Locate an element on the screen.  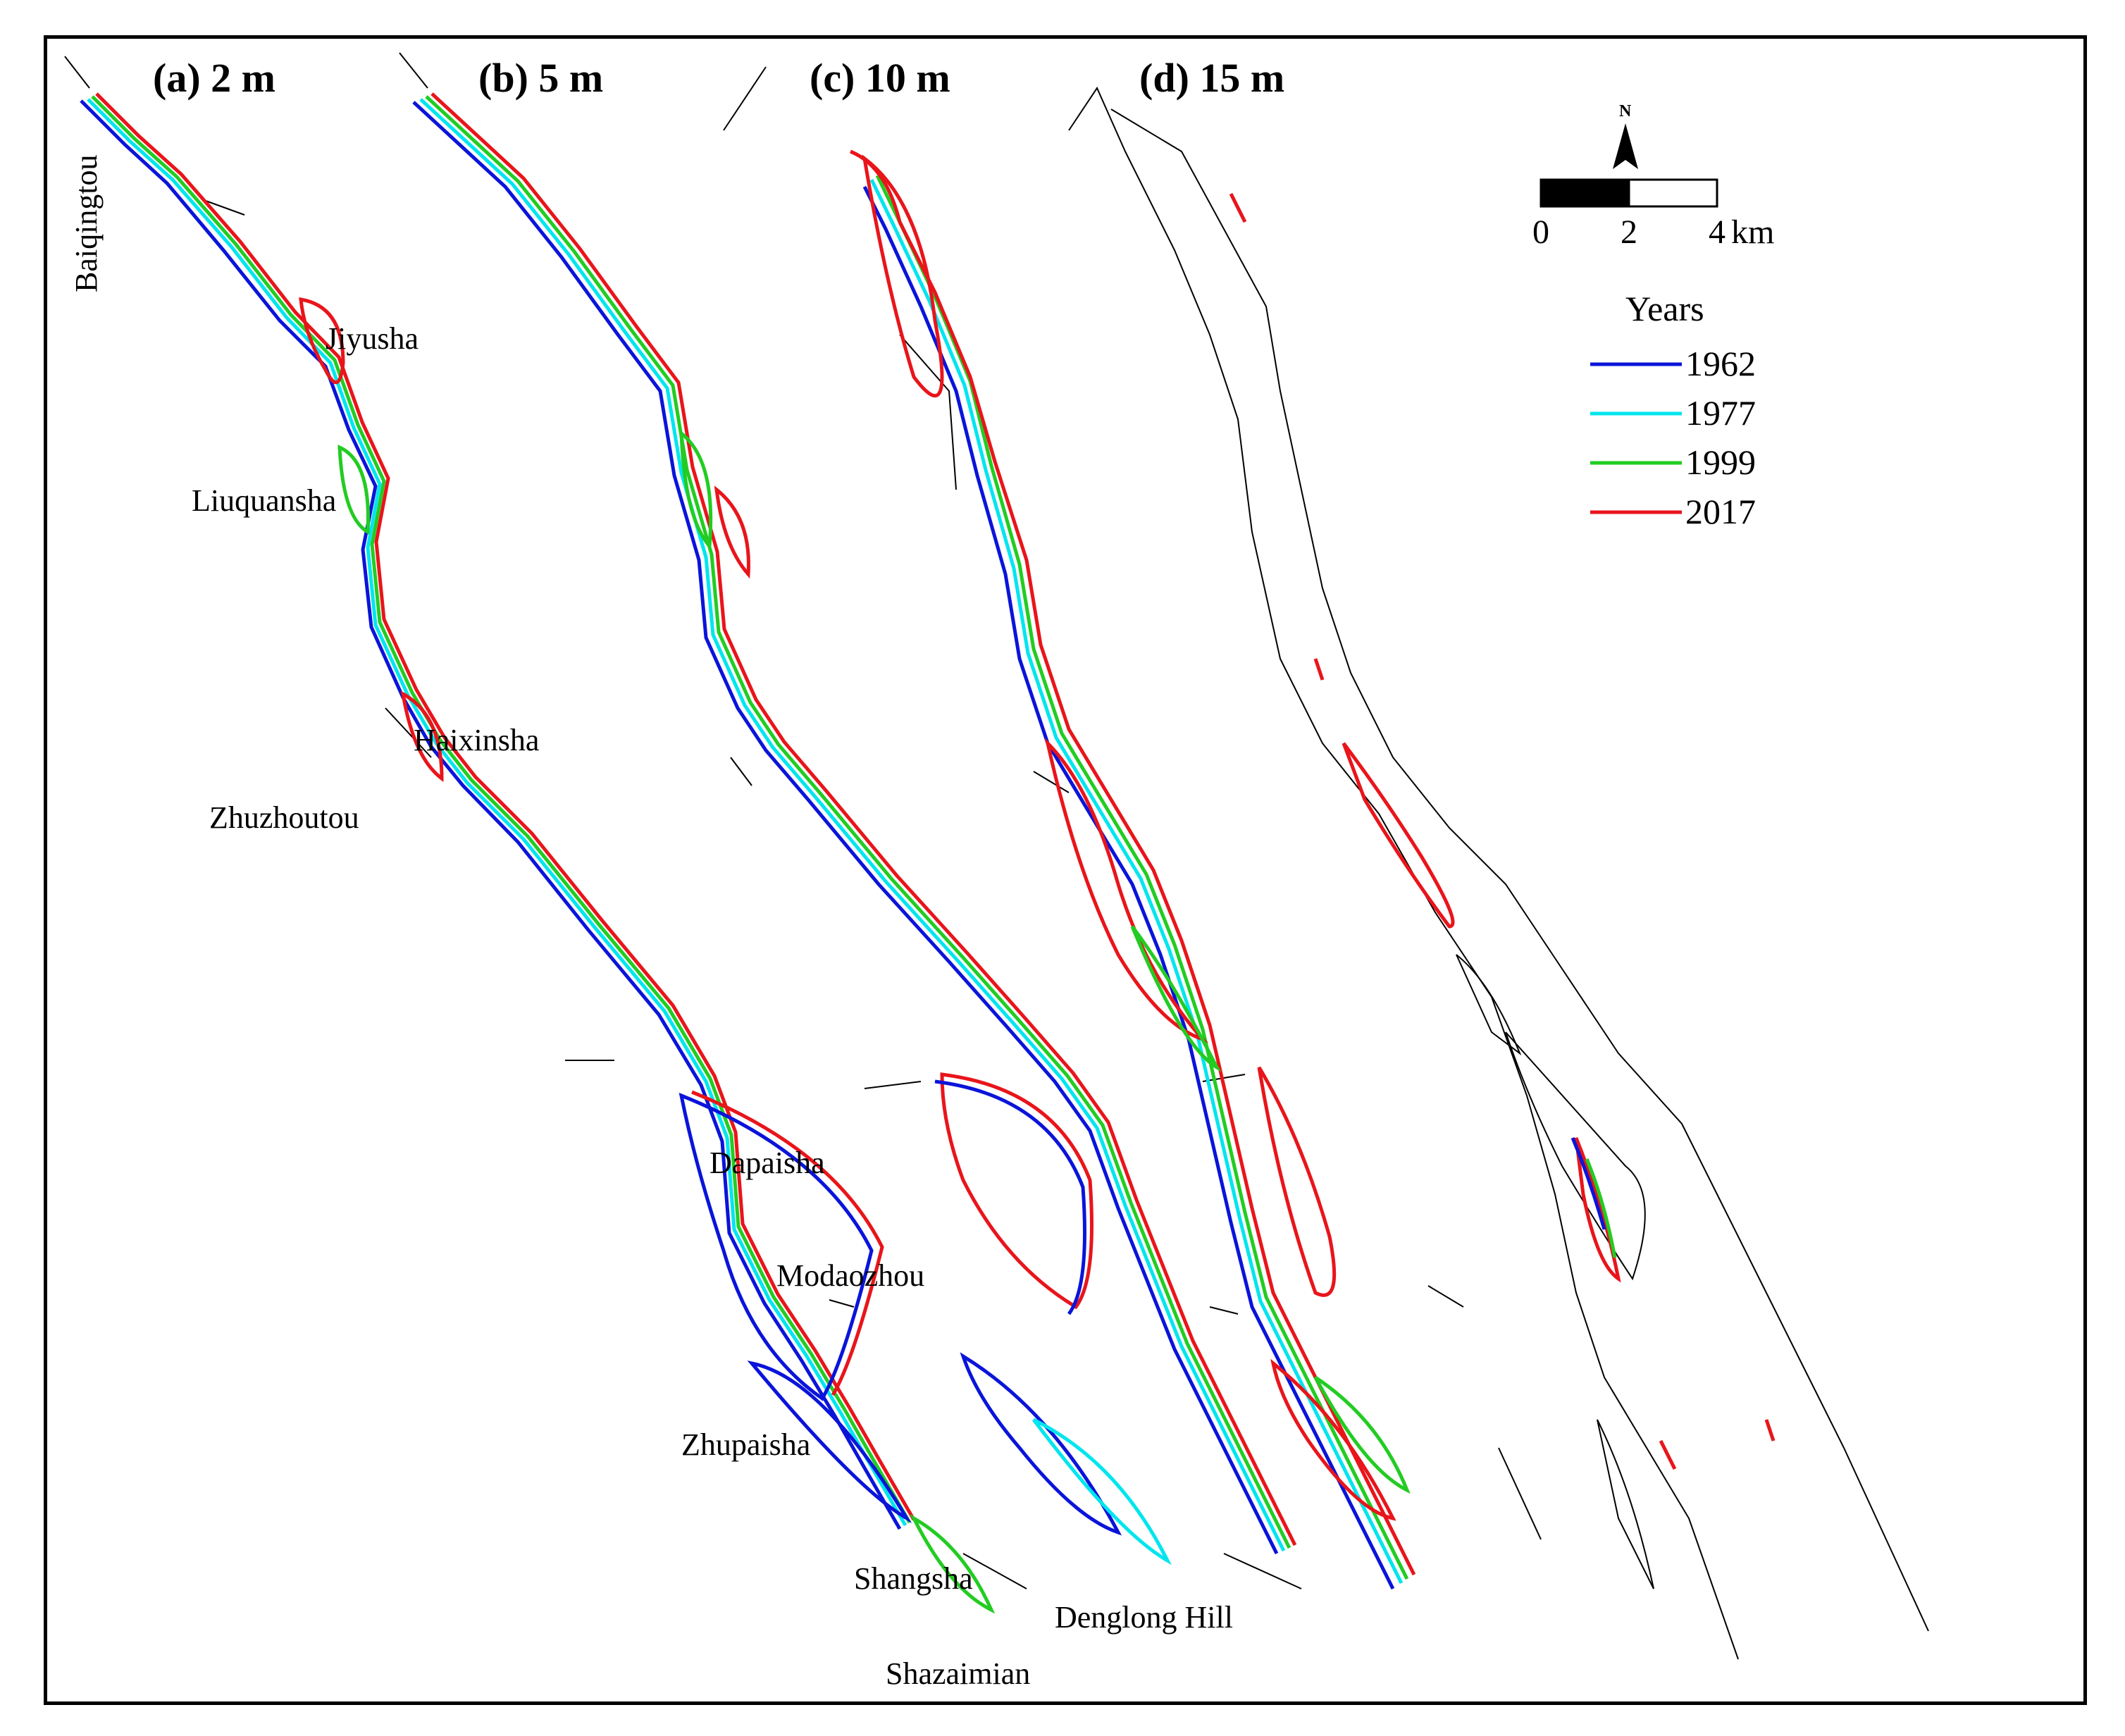
panel-title-b: (b) 5 m is located at coordinates (540, 78).